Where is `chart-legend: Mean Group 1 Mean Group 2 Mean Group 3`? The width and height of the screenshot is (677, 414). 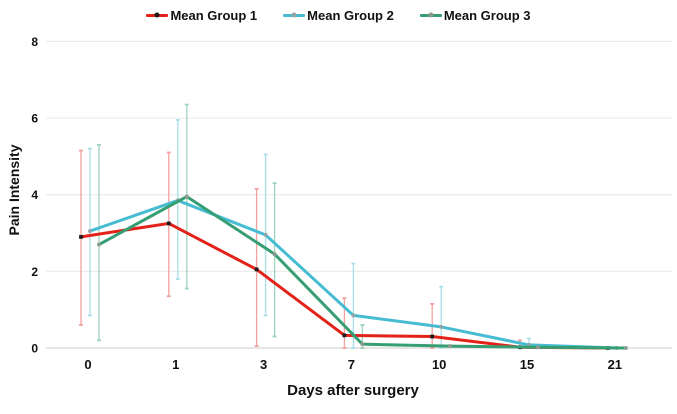 chart-legend: Mean Group 1 Mean Group 2 Mean Group 3 is located at coordinates (338, 15).